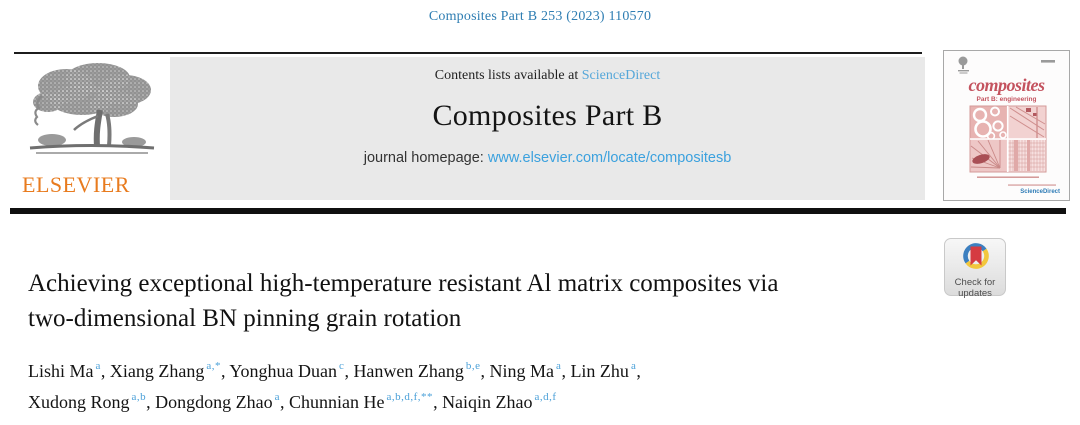 This screenshot has height=425, width=1080. I want to click on check-for-updates-badge: Check for updates, so click(975, 268).